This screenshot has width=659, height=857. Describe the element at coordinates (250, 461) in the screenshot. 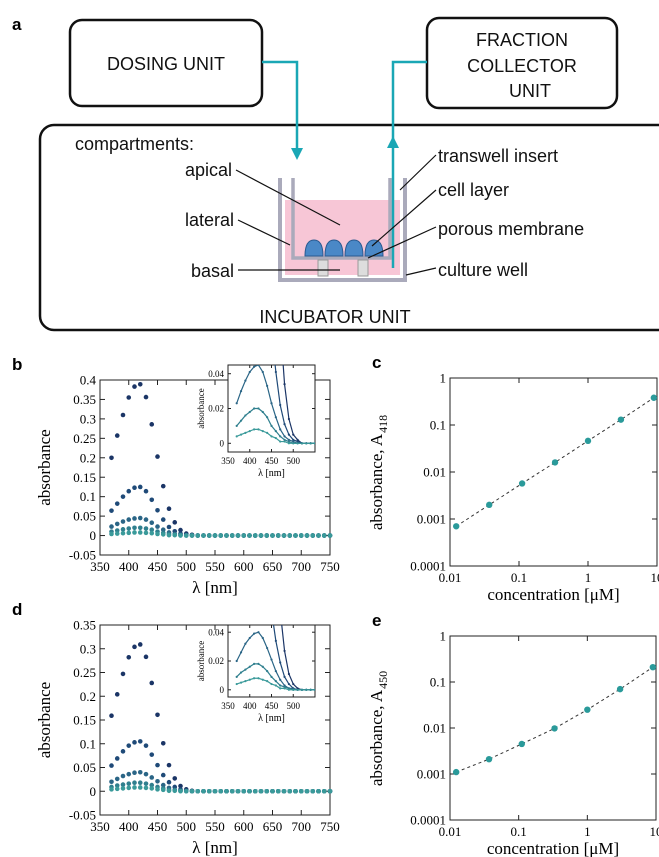

I see `x-tick-label: 400` at that location.